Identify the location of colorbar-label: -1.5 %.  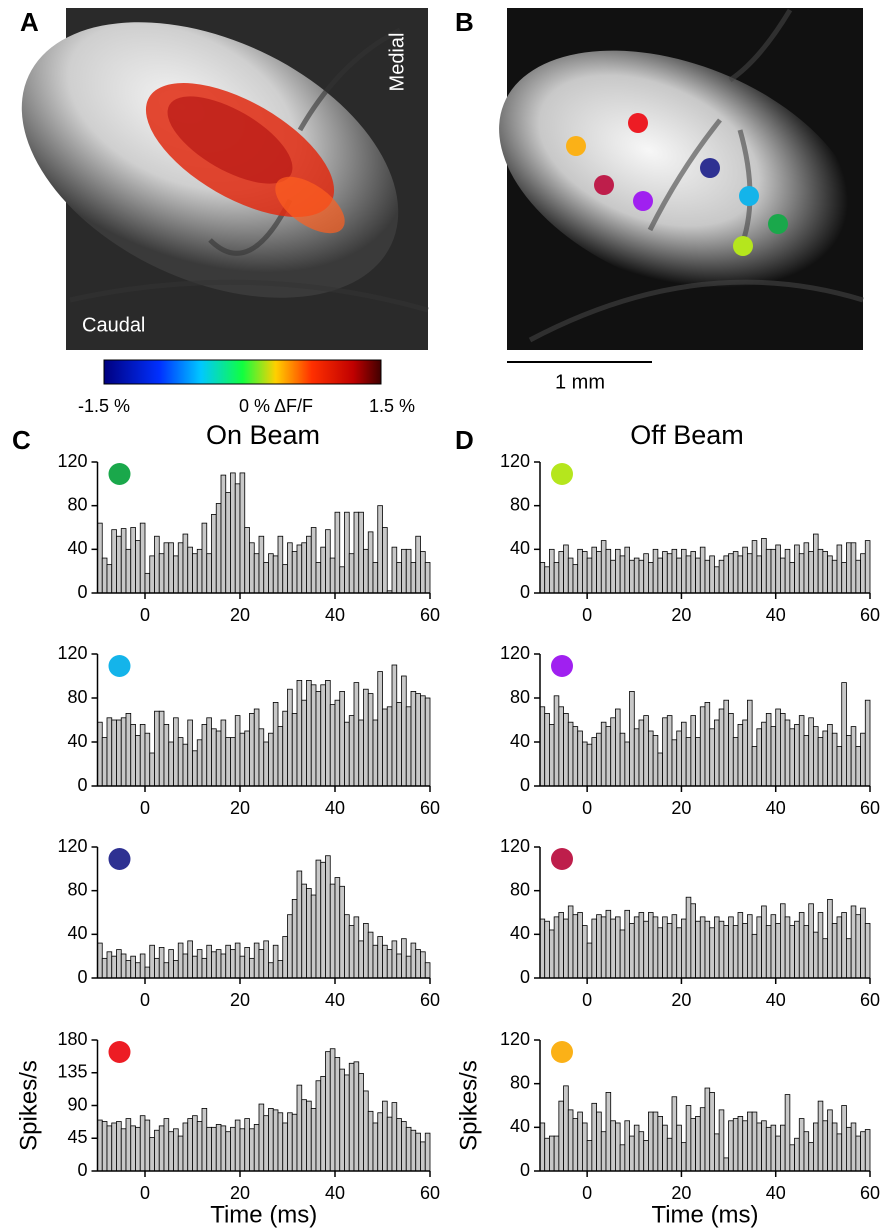
(104, 406).